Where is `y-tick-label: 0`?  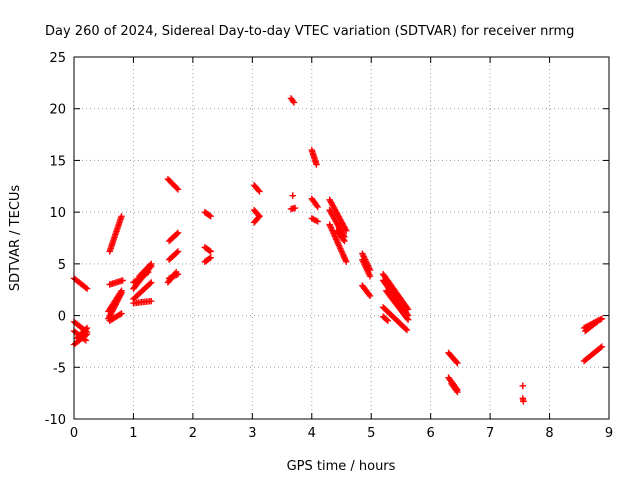
y-tick-label: 0 is located at coordinates (62, 317).